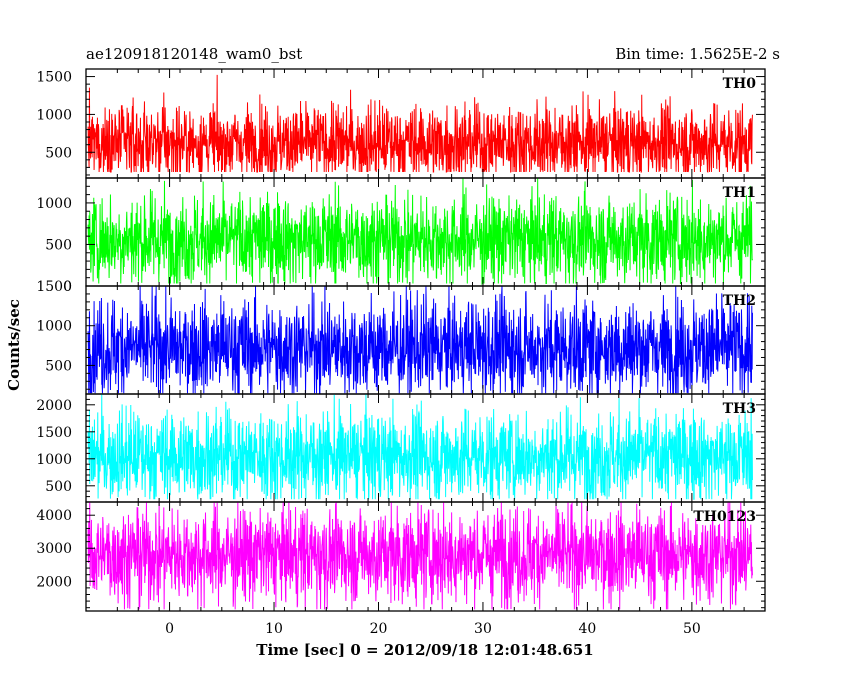 The image size is (850, 685). I want to click on y-axis-label: Counts/sec, so click(14, 345).